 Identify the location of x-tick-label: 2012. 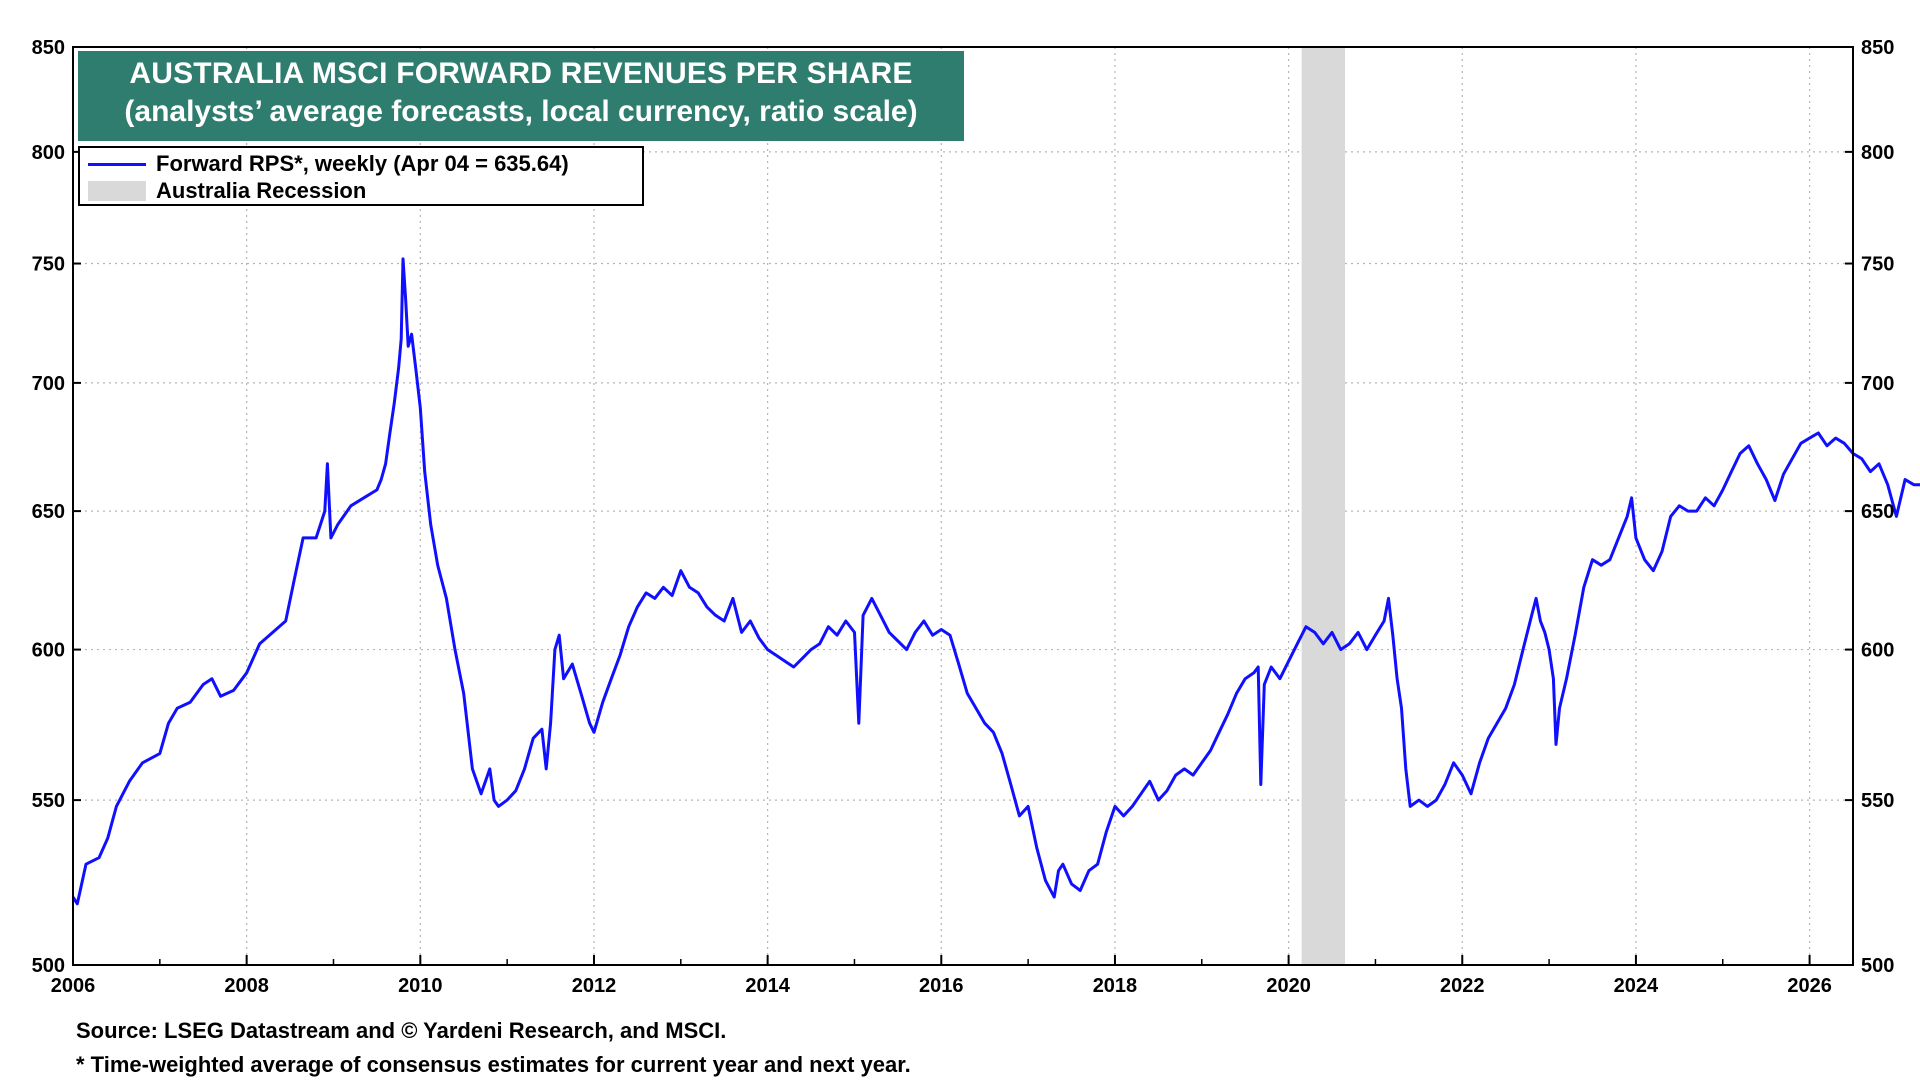
(594, 986).